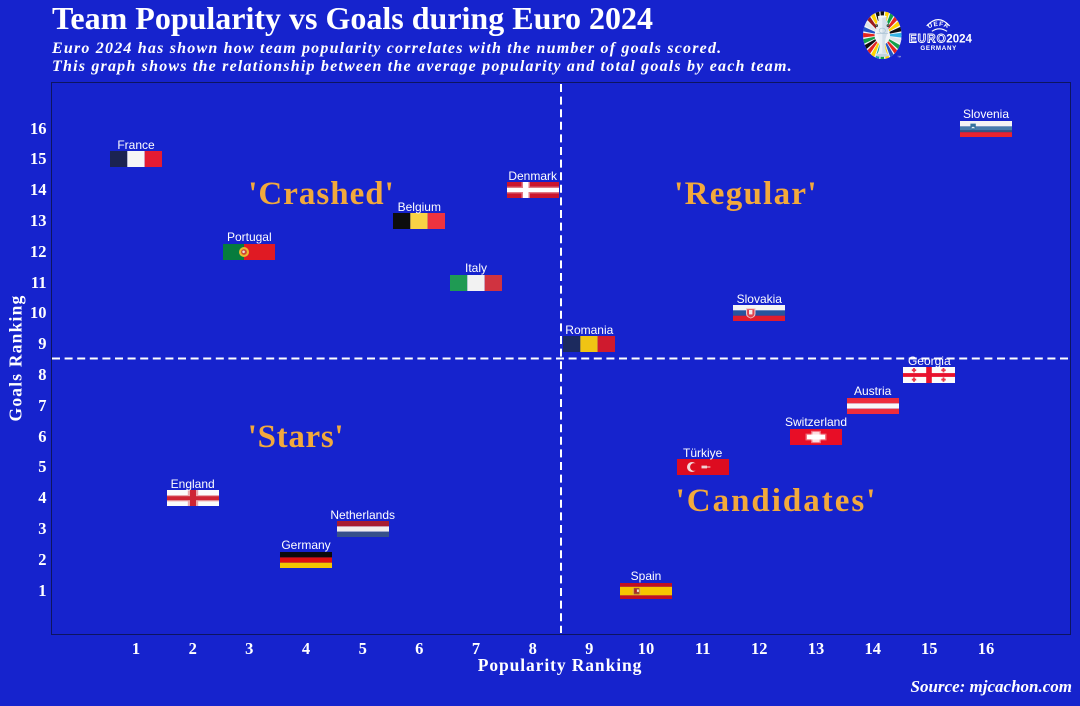 The image size is (1080, 706). What do you see at coordinates (899, 57) in the screenshot?
I see `svg-text: ™` at bounding box center [899, 57].